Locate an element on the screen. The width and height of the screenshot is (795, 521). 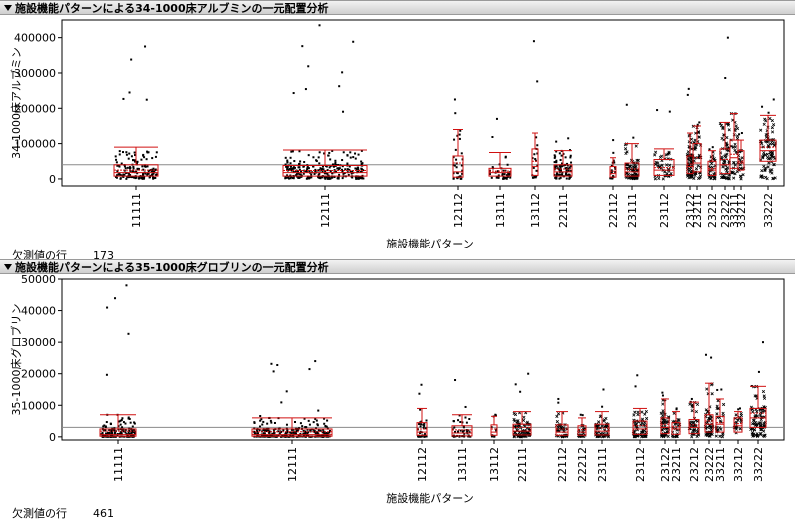
x-tick-label: 13111 is located at coordinates (462, 464).